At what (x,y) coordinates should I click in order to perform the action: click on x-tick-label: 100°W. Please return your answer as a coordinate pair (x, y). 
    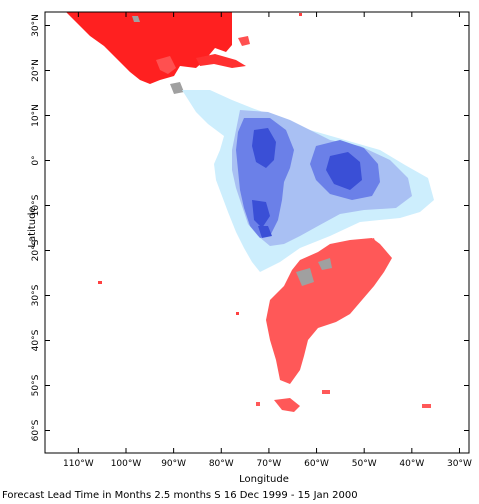
    Looking at the image, I should click on (126, 464).